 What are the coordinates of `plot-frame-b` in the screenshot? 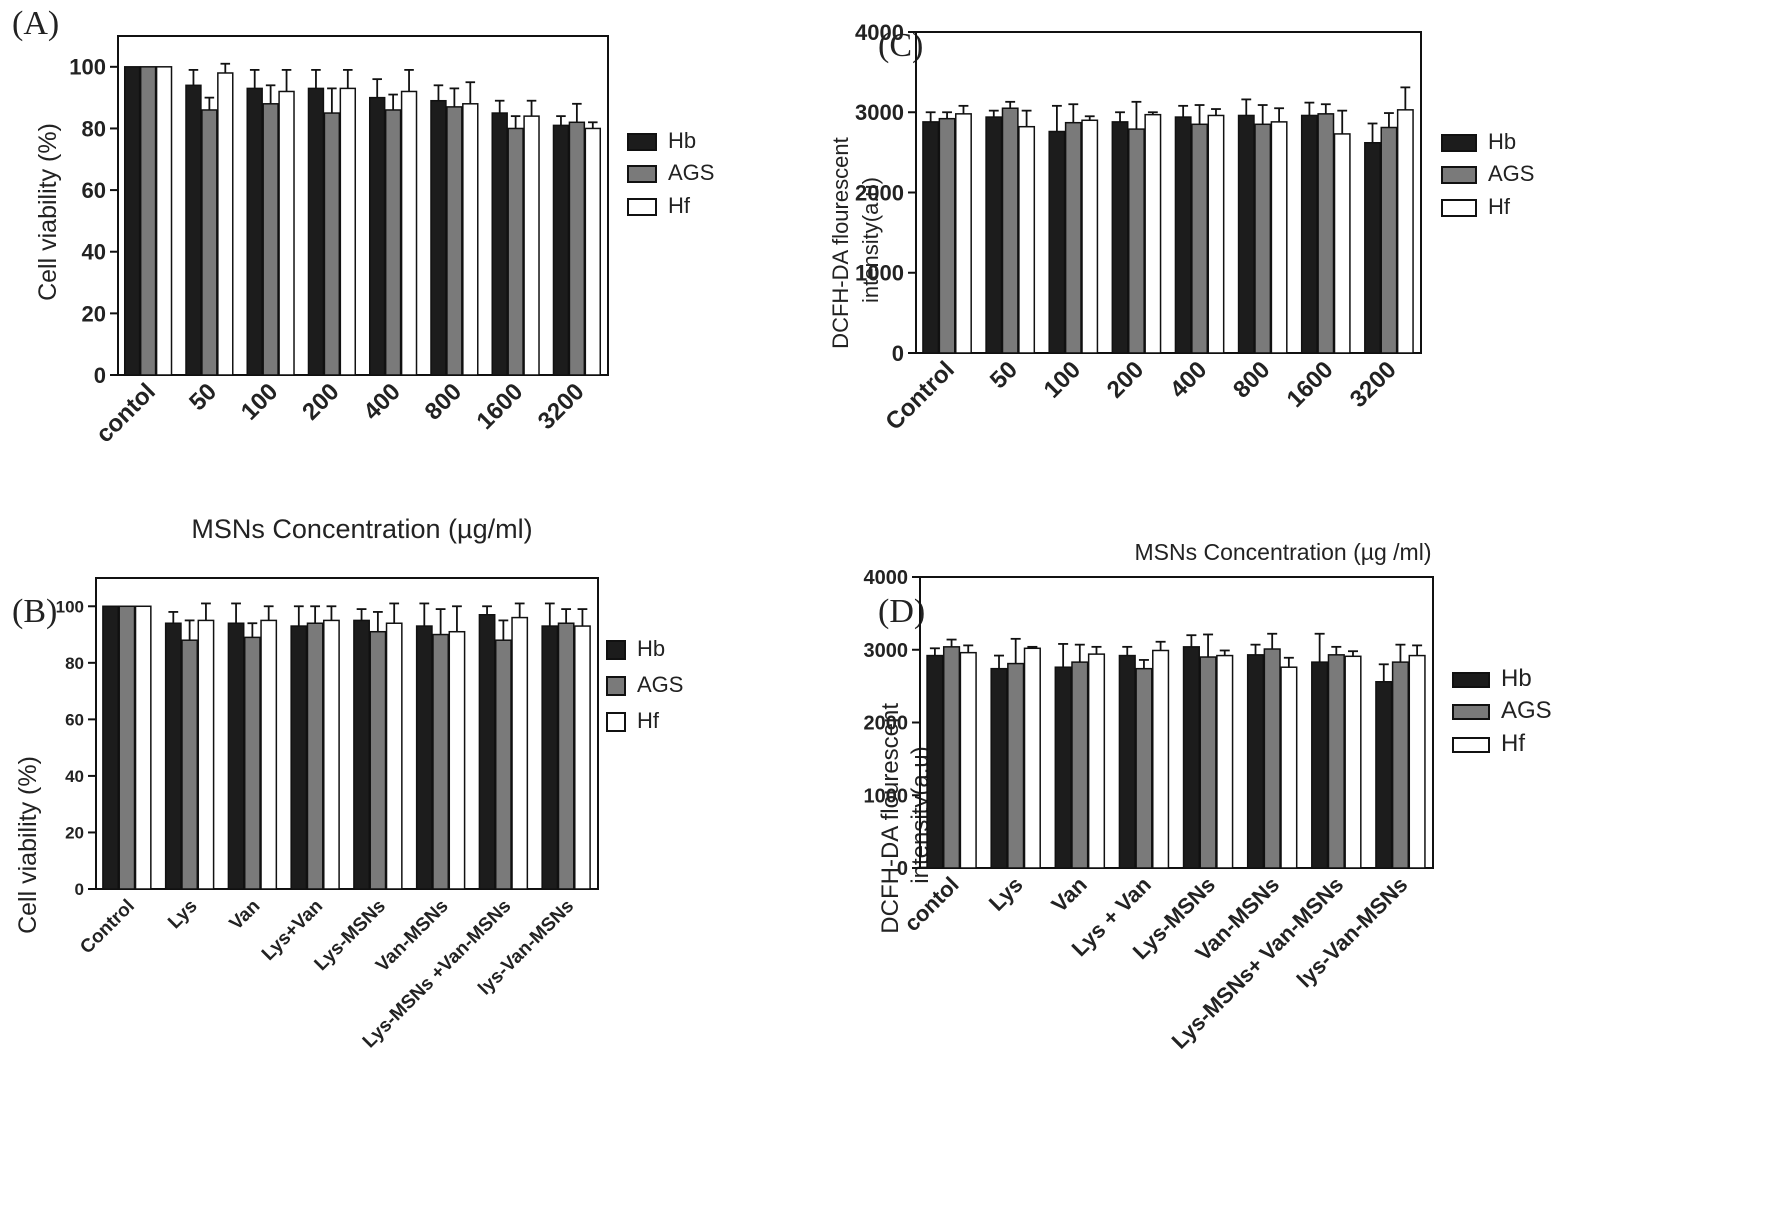 It's located at (347, 733).